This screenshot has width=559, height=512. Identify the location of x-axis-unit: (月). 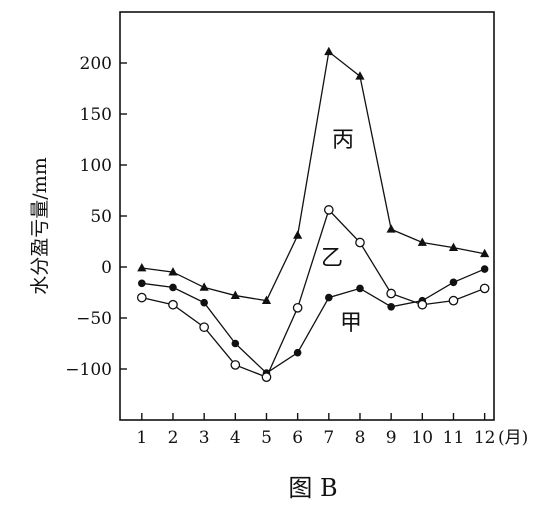
(513, 438).